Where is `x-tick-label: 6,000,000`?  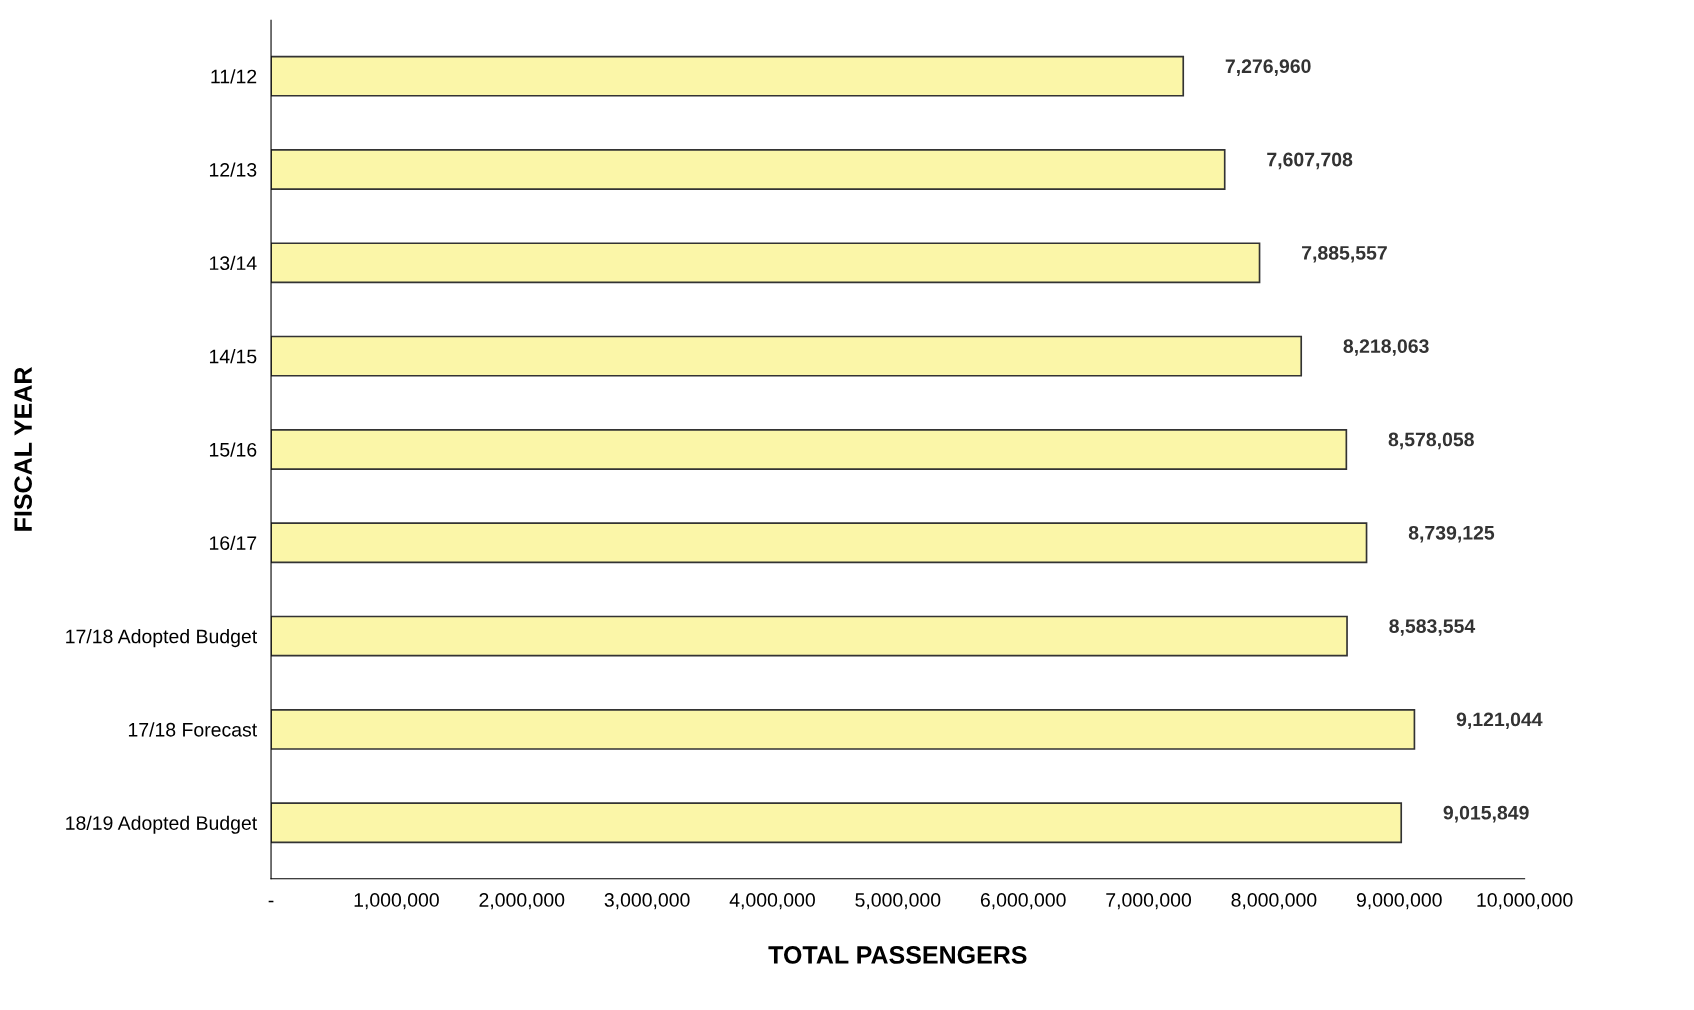 x-tick-label: 6,000,000 is located at coordinates (1023, 901).